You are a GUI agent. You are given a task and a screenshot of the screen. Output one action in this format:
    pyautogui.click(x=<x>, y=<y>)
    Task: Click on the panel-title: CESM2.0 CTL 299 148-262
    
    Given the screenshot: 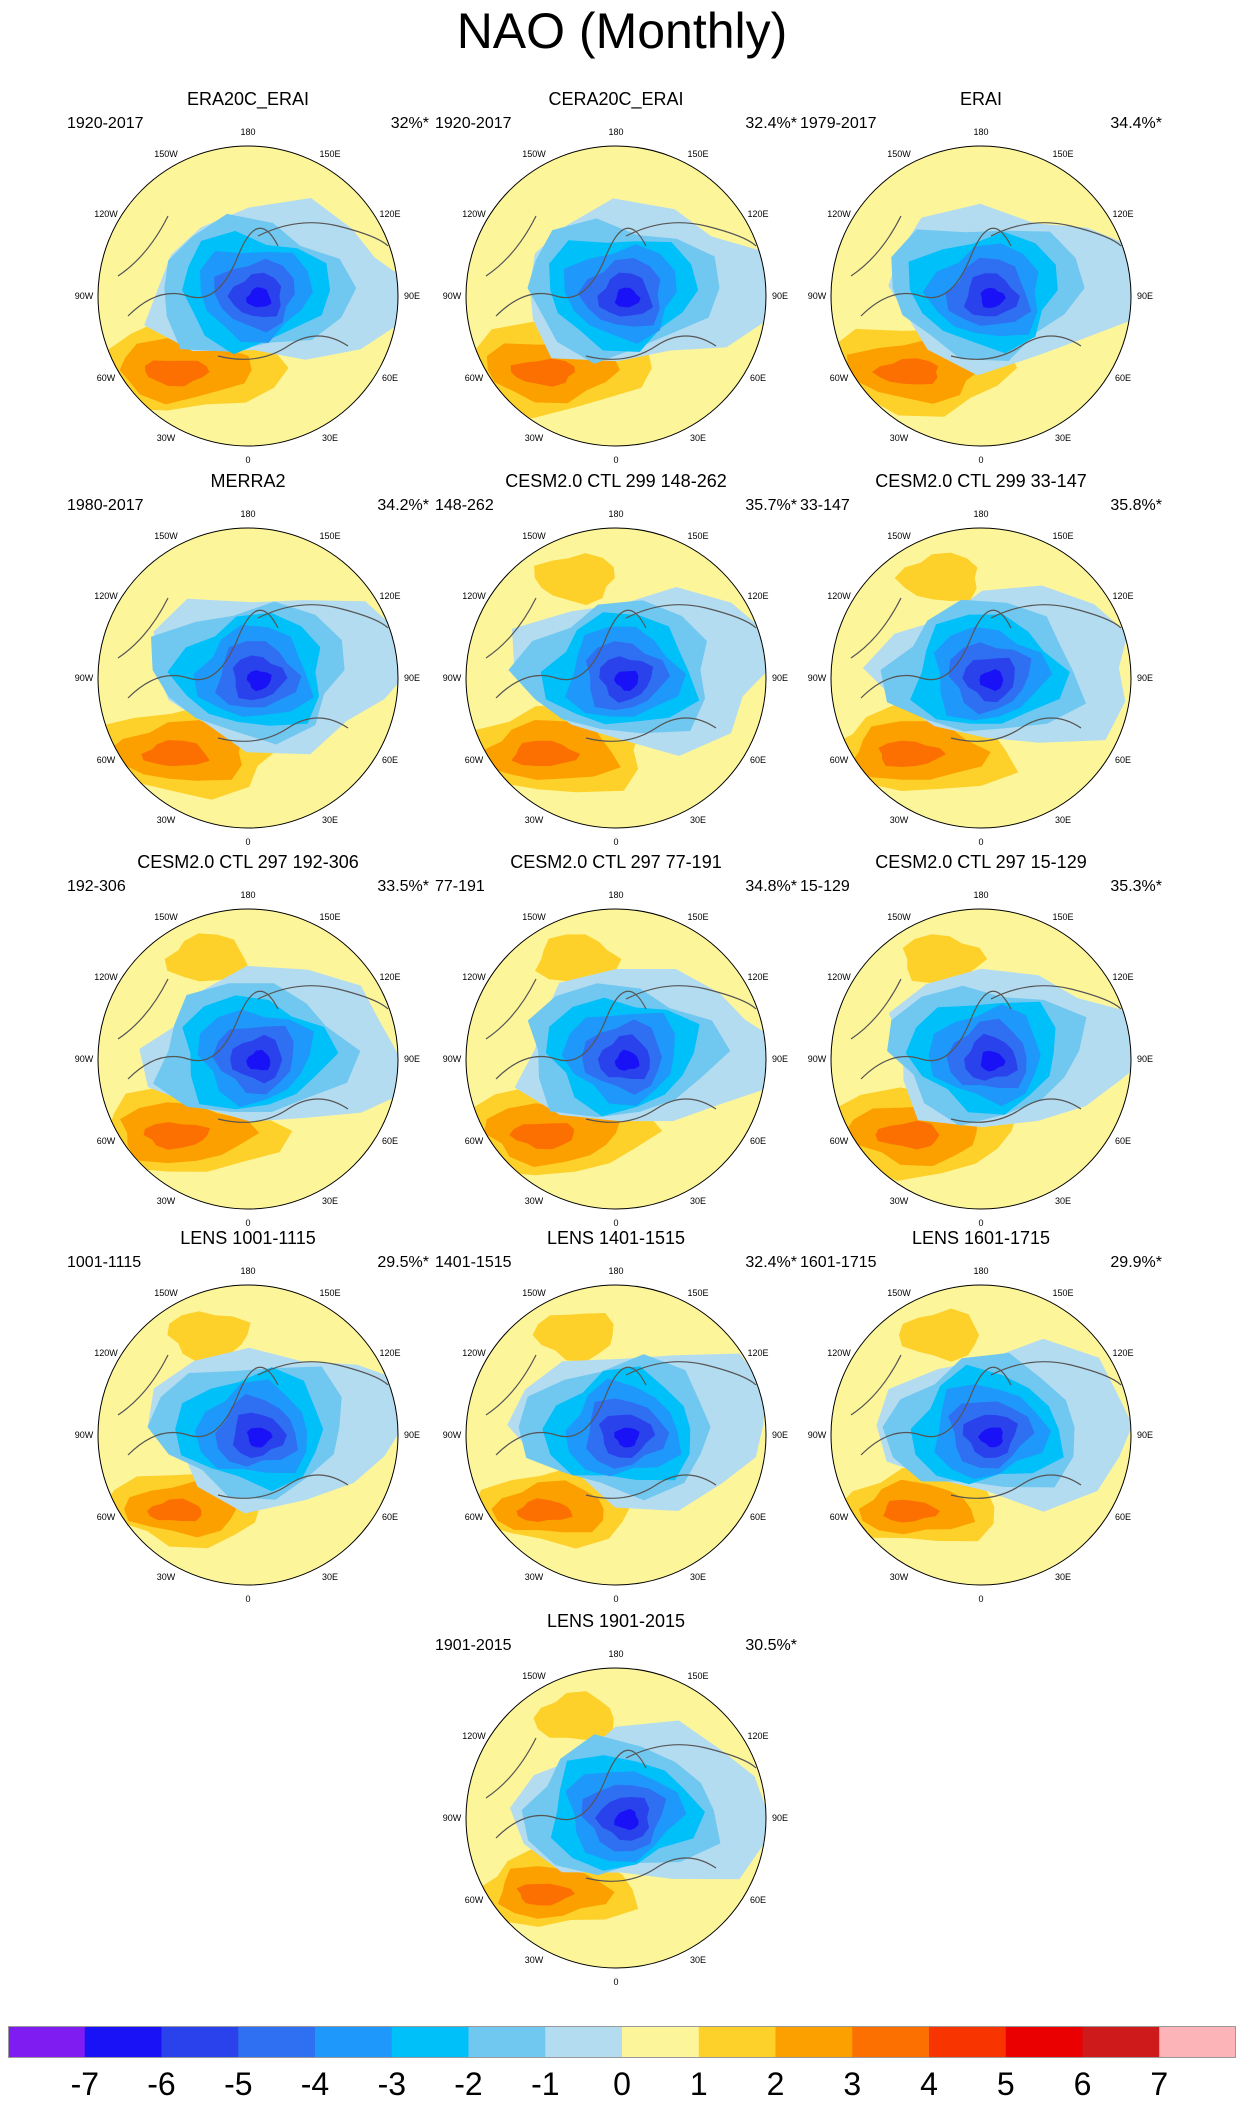 What is the action you would take?
    pyautogui.click(x=616, y=481)
    